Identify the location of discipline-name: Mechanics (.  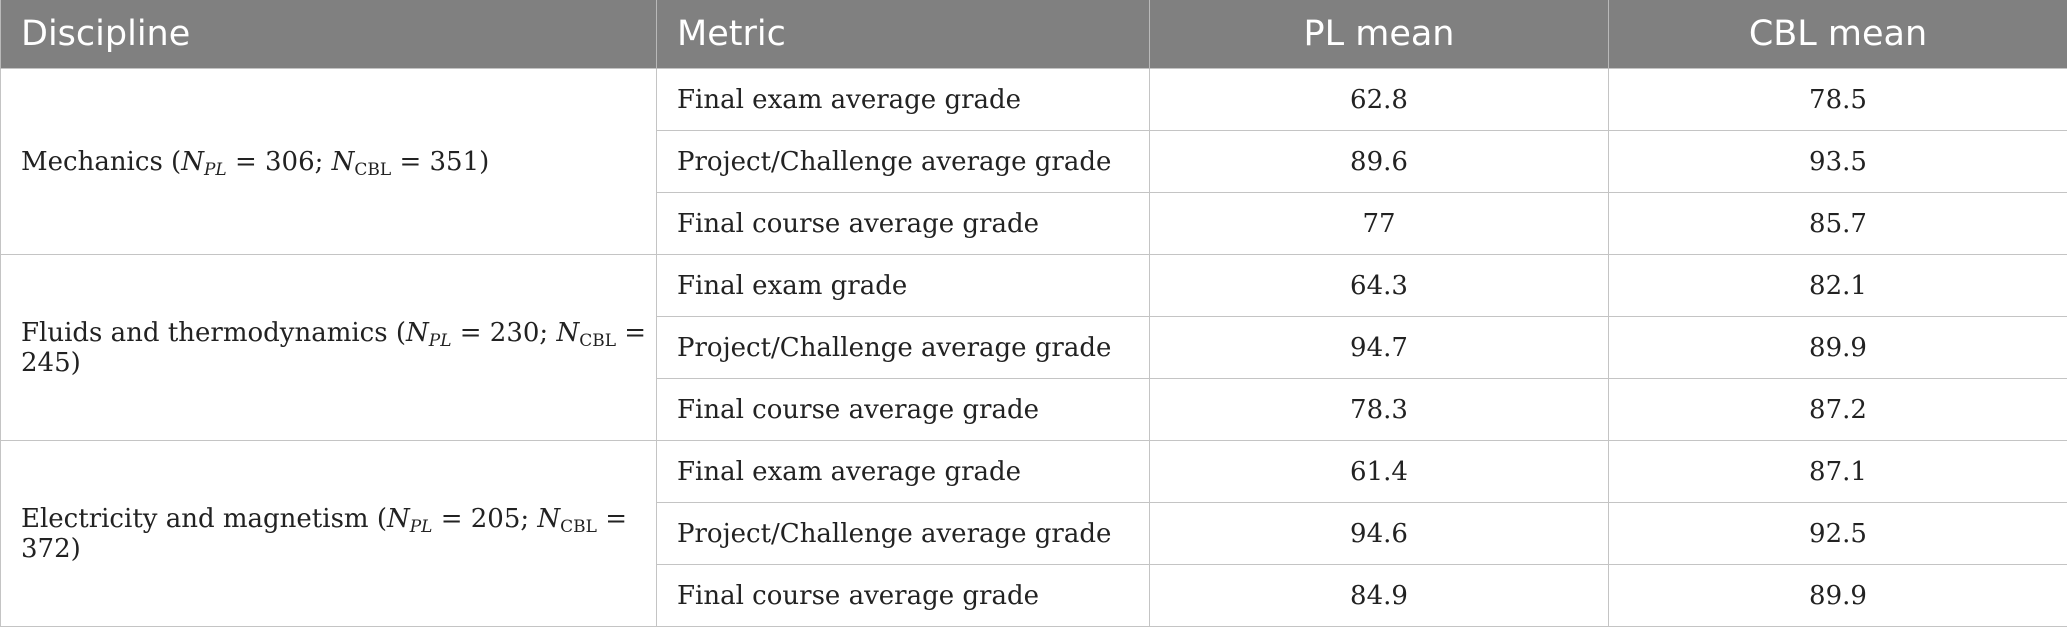
(101, 161).